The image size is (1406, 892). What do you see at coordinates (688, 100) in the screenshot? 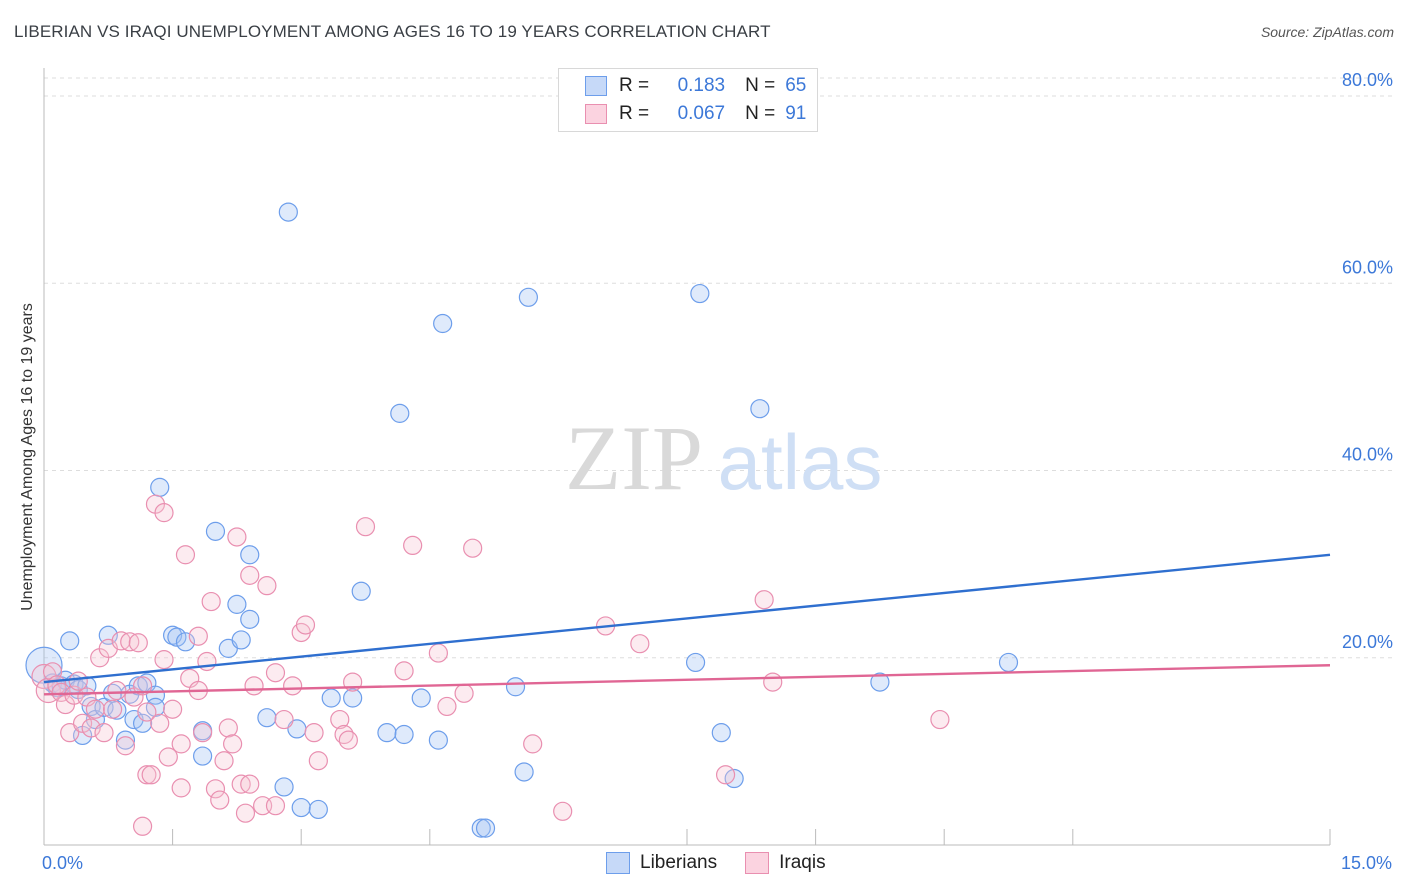
I see `stats-legend: R = 0.183 N = 65 R = 0.067 N = 91` at bounding box center [688, 100].